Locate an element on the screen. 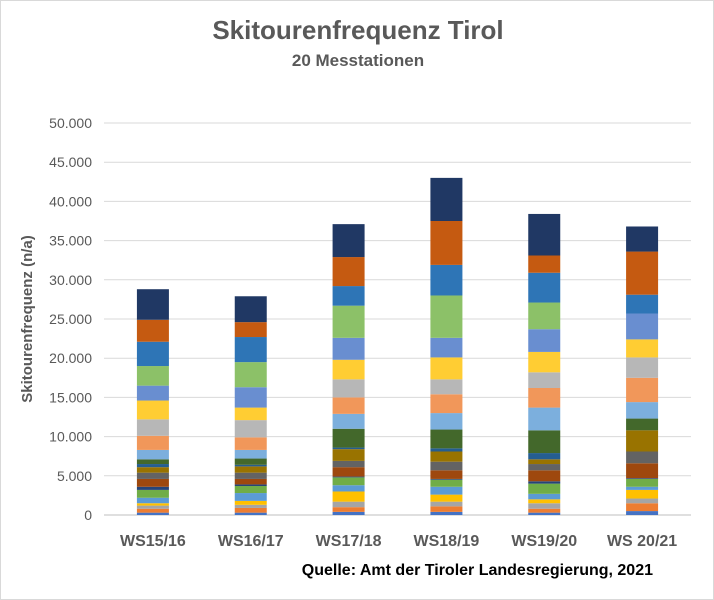  x-tick-label: WS15/16 is located at coordinates (153, 541).